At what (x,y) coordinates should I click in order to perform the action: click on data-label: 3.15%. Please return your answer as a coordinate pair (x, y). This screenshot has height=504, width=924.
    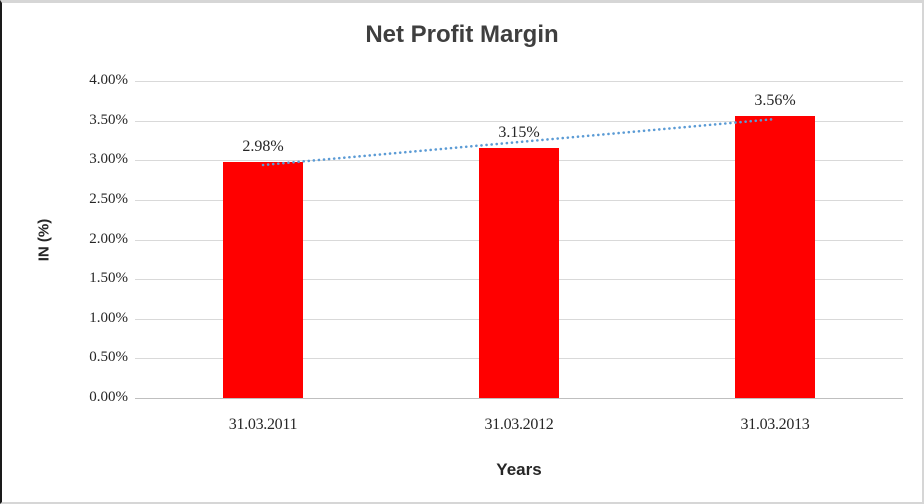
    Looking at the image, I should click on (519, 133).